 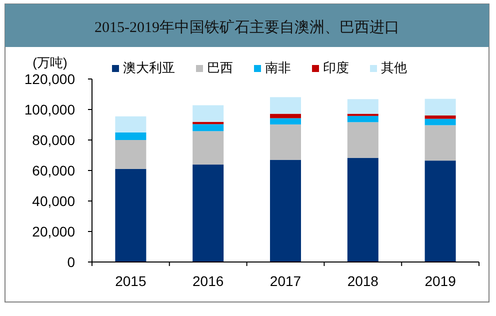 What do you see at coordinates (363, 281) in the screenshot?
I see `x-tick-label: 2018` at bounding box center [363, 281].